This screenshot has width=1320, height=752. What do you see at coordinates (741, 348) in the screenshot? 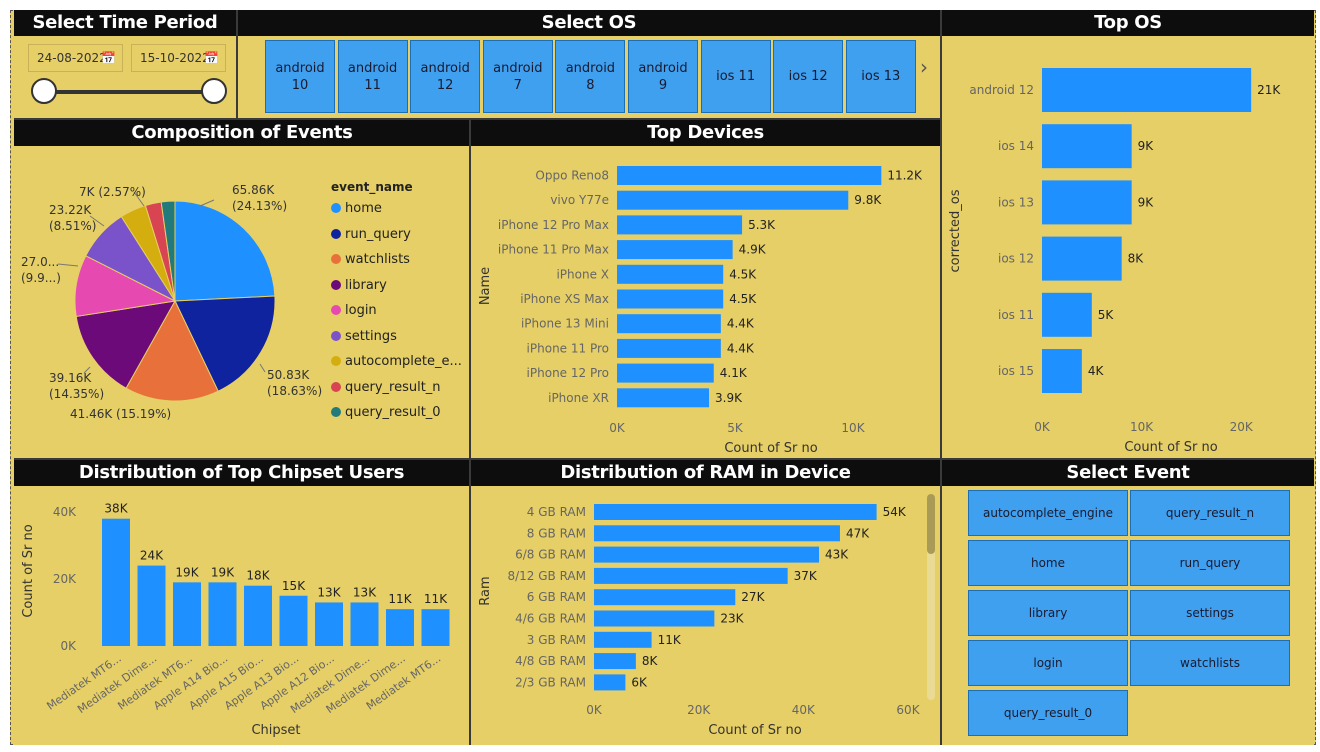
I see `data-label: 4.4K` at bounding box center [741, 348].